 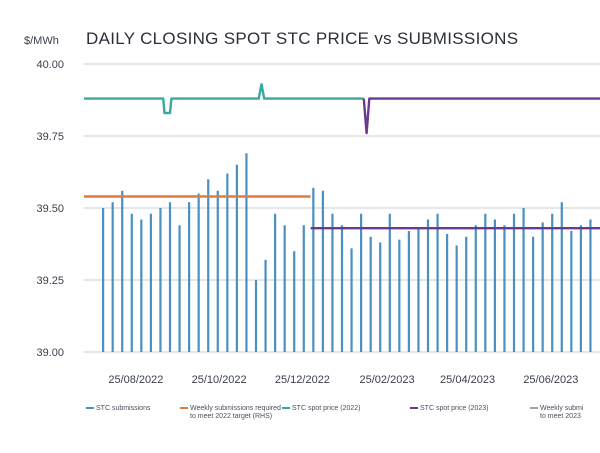 What do you see at coordinates (219, 380) in the screenshot?
I see `x-tick-label: 25/10/2022` at bounding box center [219, 380].